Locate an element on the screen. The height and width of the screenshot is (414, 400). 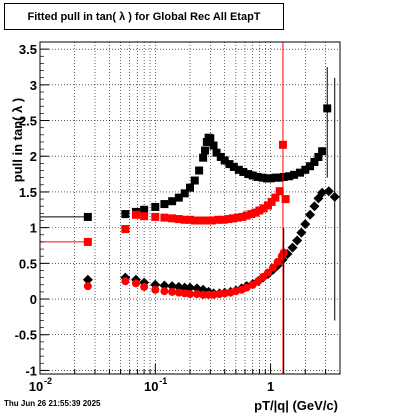
x-tick-label: 1 is located at coordinates (270, 386).